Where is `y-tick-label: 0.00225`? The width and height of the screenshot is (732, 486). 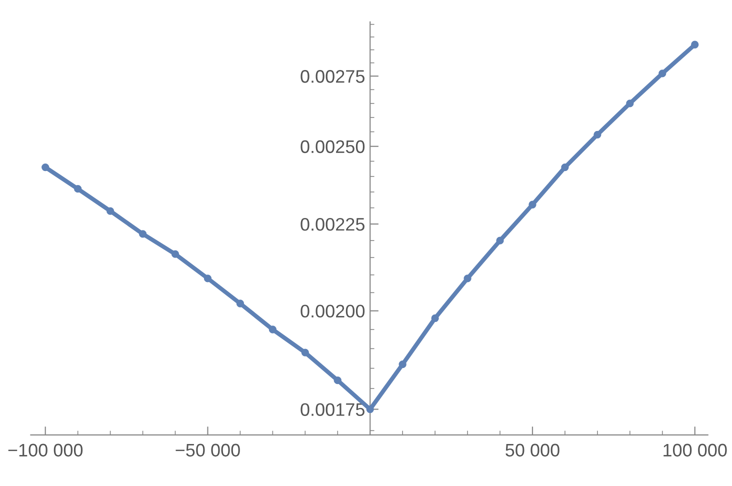 y-tick-label: 0.00225 is located at coordinates (332, 224).